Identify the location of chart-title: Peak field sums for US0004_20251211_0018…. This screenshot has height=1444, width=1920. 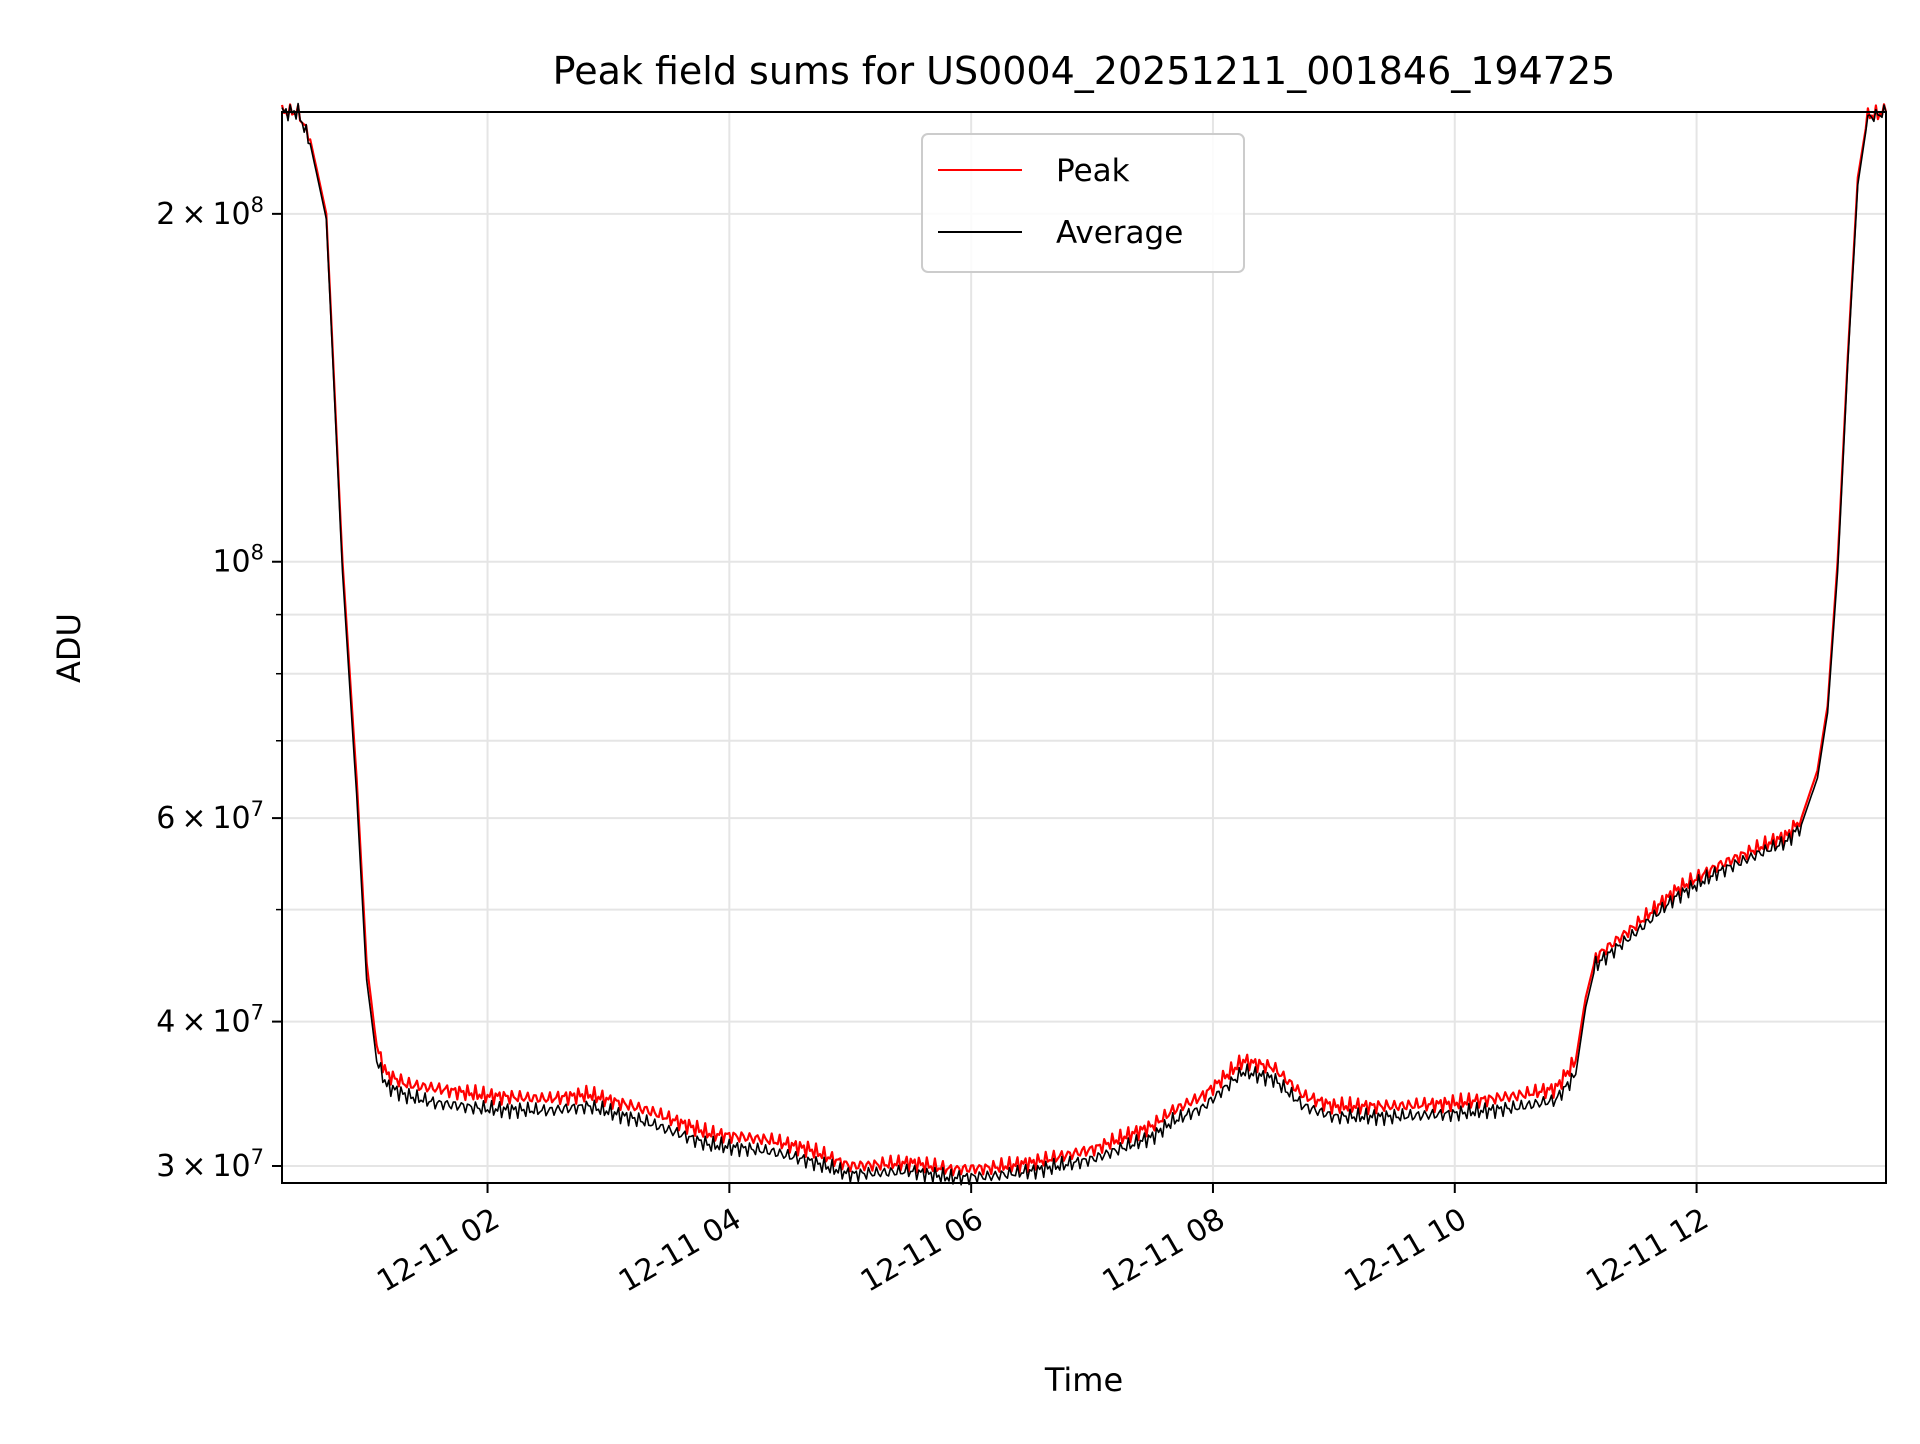
(1084, 71).